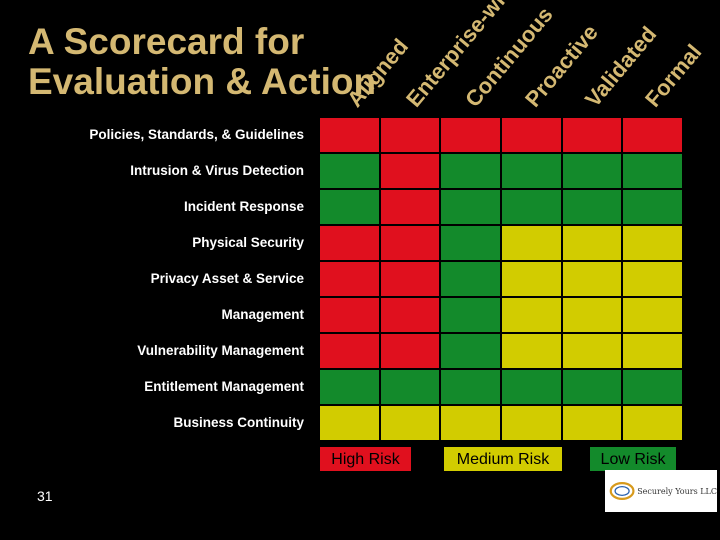 This screenshot has width=720, height=540. What do you see at coordinates (622, 491) in the screenshot?
I see `logo-swoosh-icon` at bounding box center [622, 491].